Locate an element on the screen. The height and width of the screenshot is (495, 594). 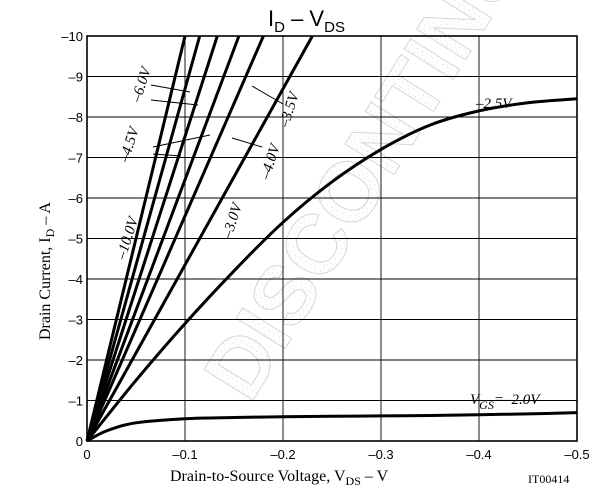
x-tick-label: 0 is located at coordinates (86, 454).